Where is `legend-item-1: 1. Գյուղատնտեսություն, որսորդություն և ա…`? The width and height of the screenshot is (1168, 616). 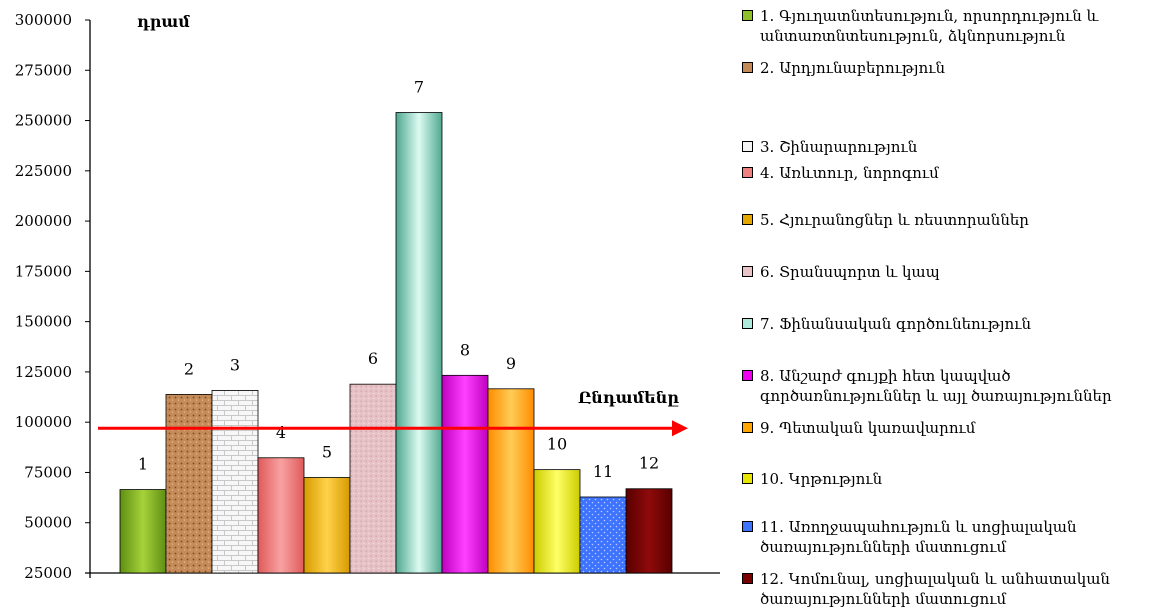
legend-item-1: 1. Գյուղատնտեսություն, որսորդություն և ա… is located at coordinates (954, 26).